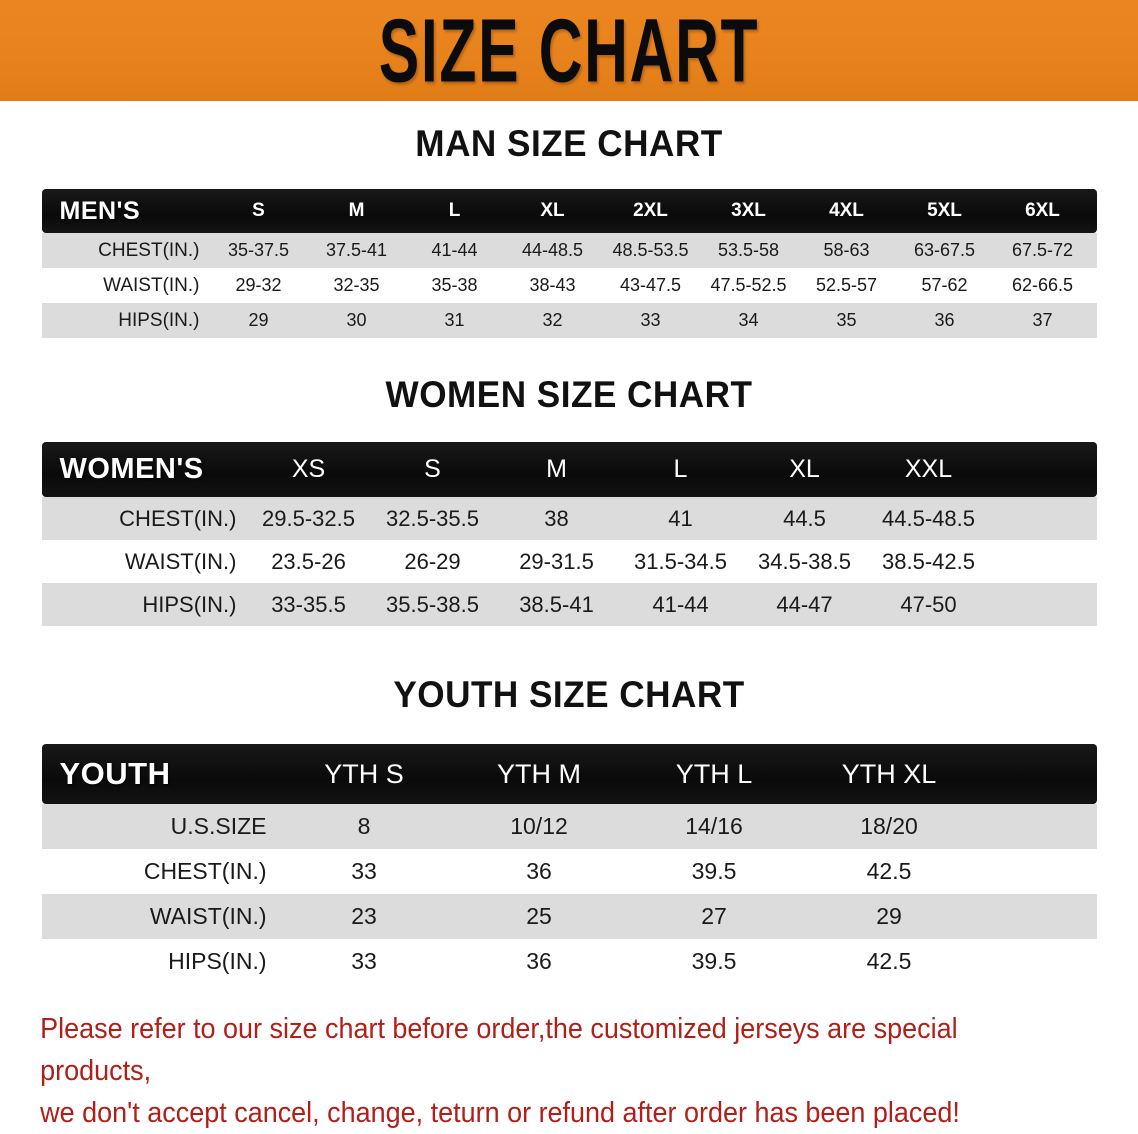  I want to click on man-cell: 43-47.5, so click(650, 285).